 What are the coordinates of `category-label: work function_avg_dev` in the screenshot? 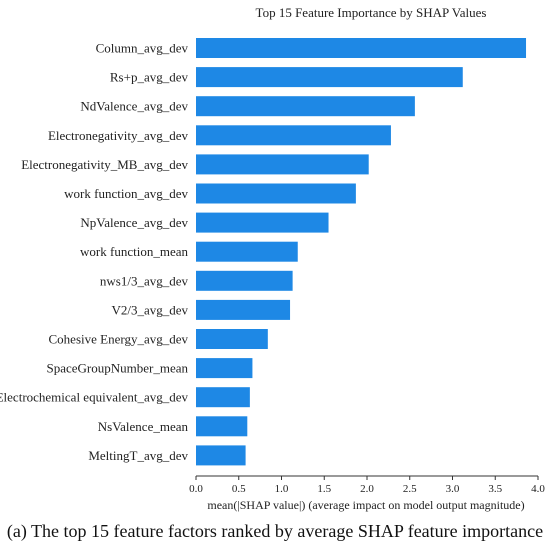 It's located at (126, 193).